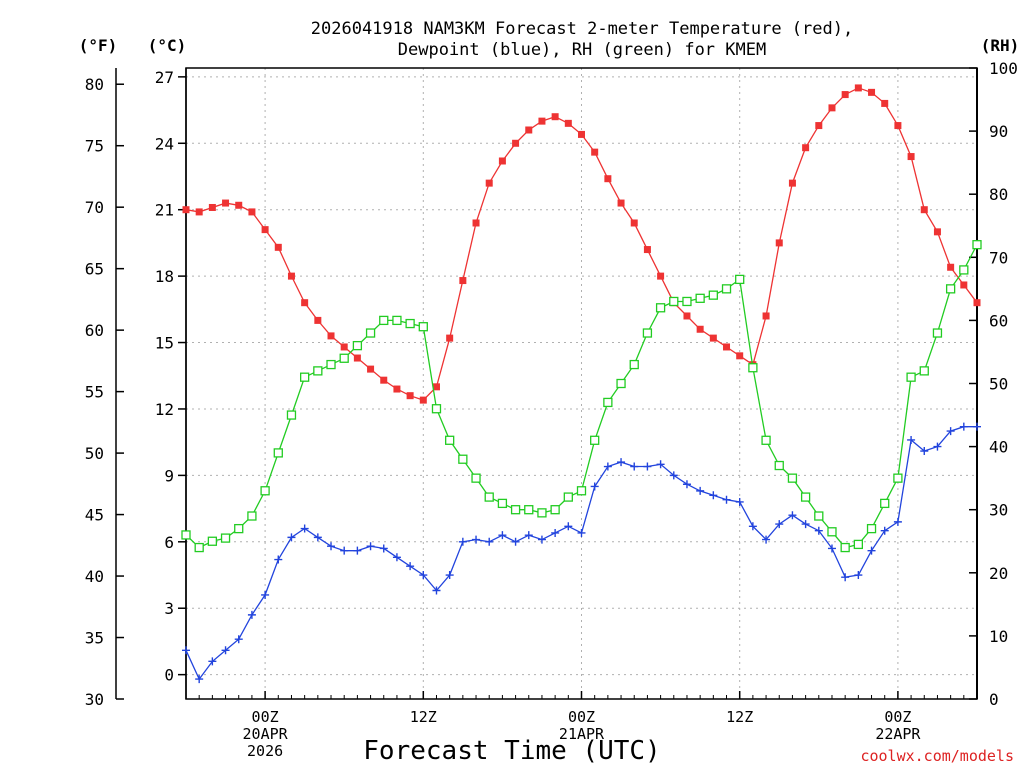  I want to click on rh-tick-label: 0, so click(994, 699).